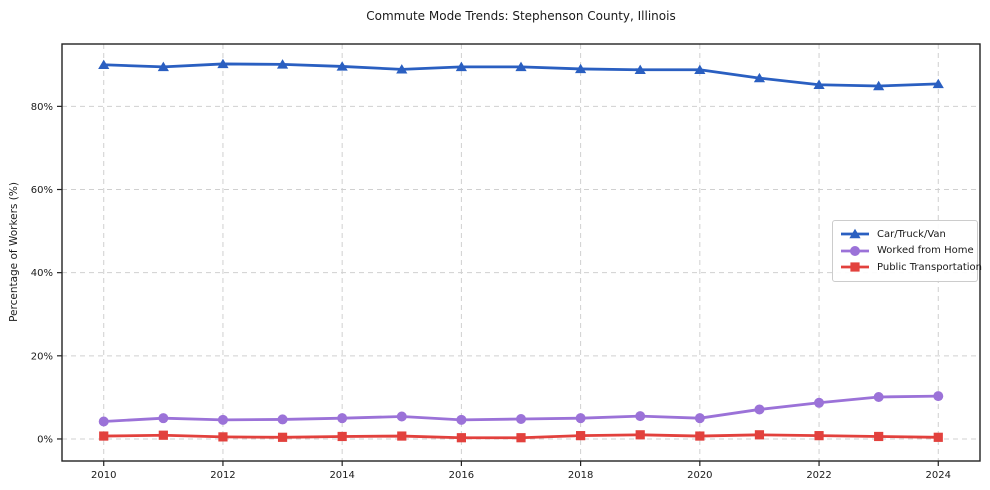 This screenshot has height=490, width=990. What do you see at coordinates (911, 234) in the screenshot?
I see `legend-label: Car/Truck/Van` at bounding box center [911, 234].